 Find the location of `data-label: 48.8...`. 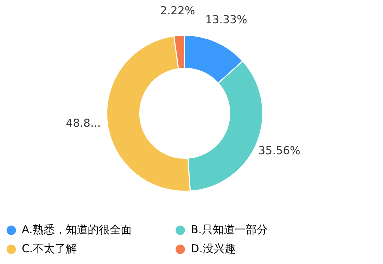

data-label: 48.8... is located at coordinates (84, 123).